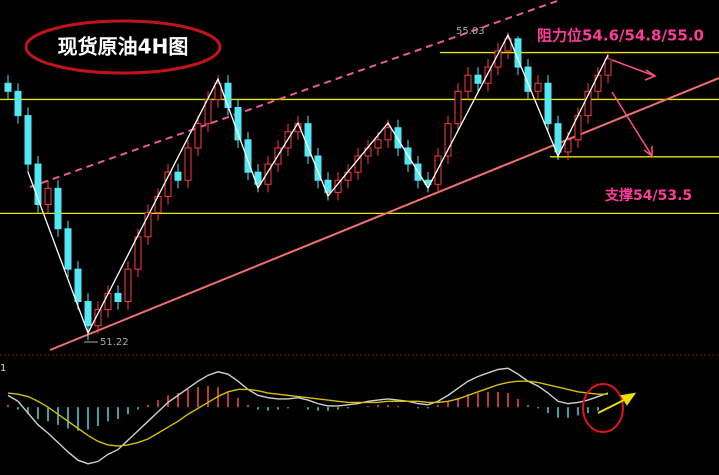  I want to click on max-label: 55.03, so click(470, 31).